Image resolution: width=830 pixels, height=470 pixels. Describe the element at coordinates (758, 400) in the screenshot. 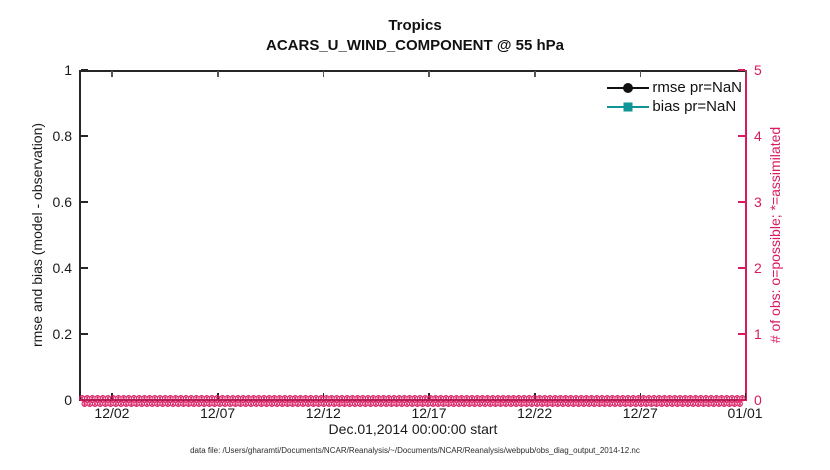

I see `right-y-tick-label: 0` at that location.